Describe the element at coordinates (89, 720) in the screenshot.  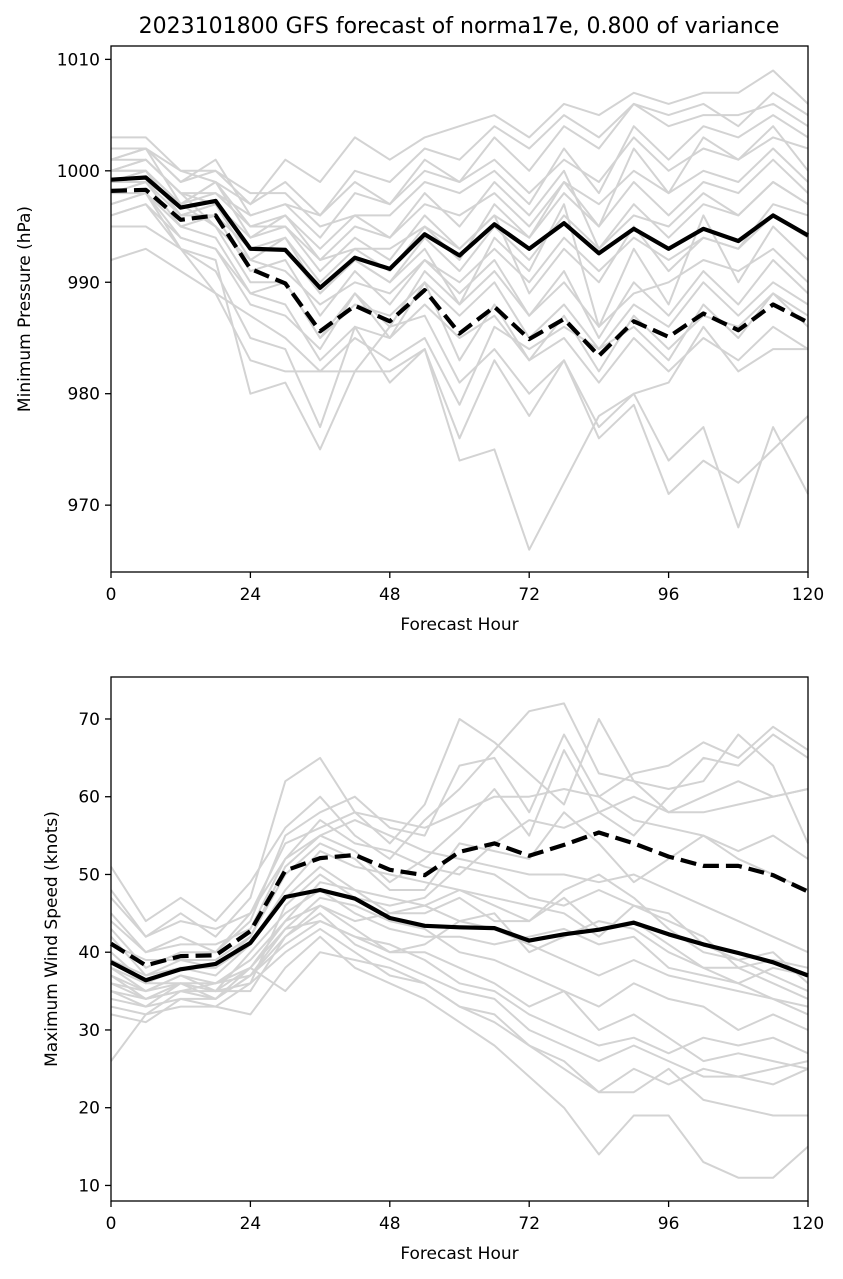
I see `wind-y-tick-label: 70` at that location.